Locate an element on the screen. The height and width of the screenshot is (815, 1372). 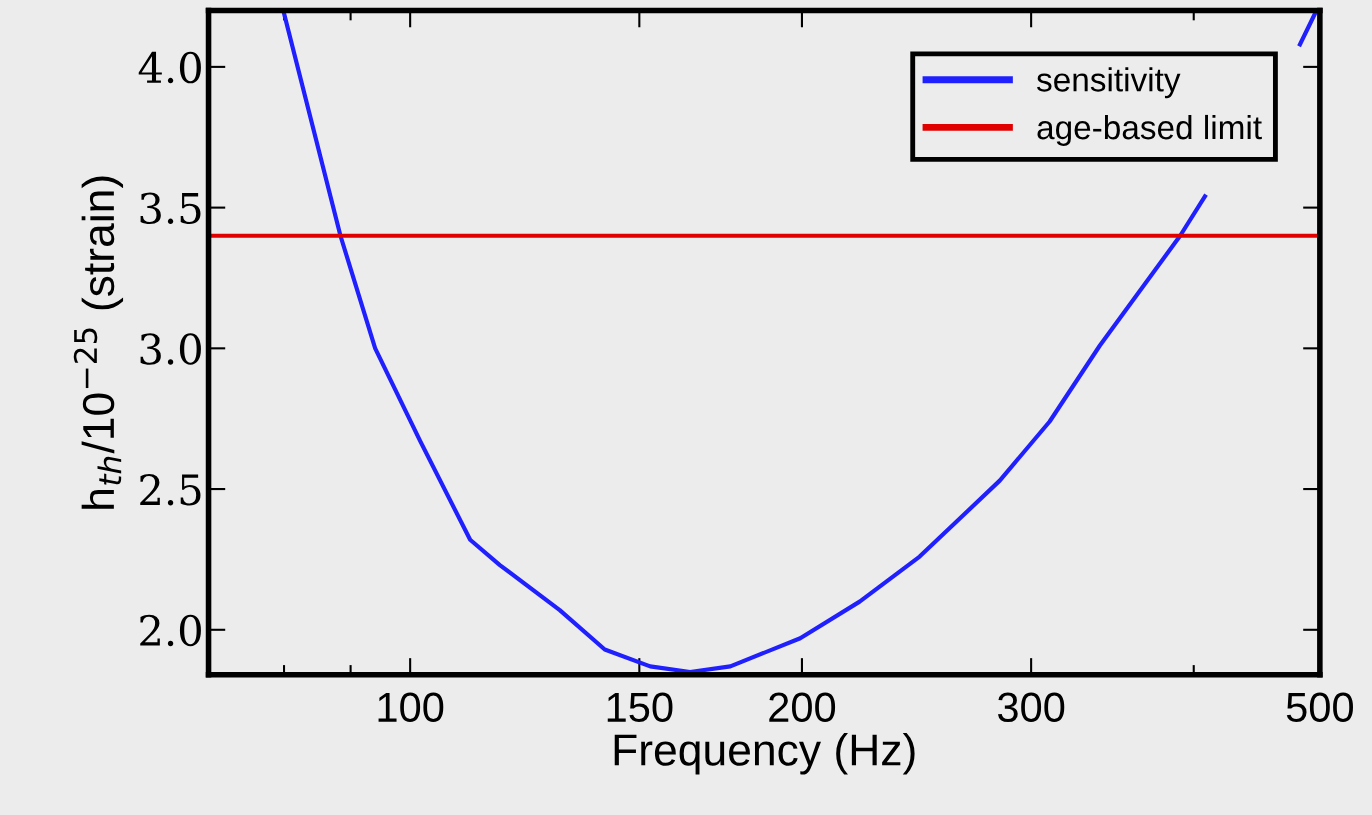
x-tick-label: 500 is located at coordinates (1319, 707).